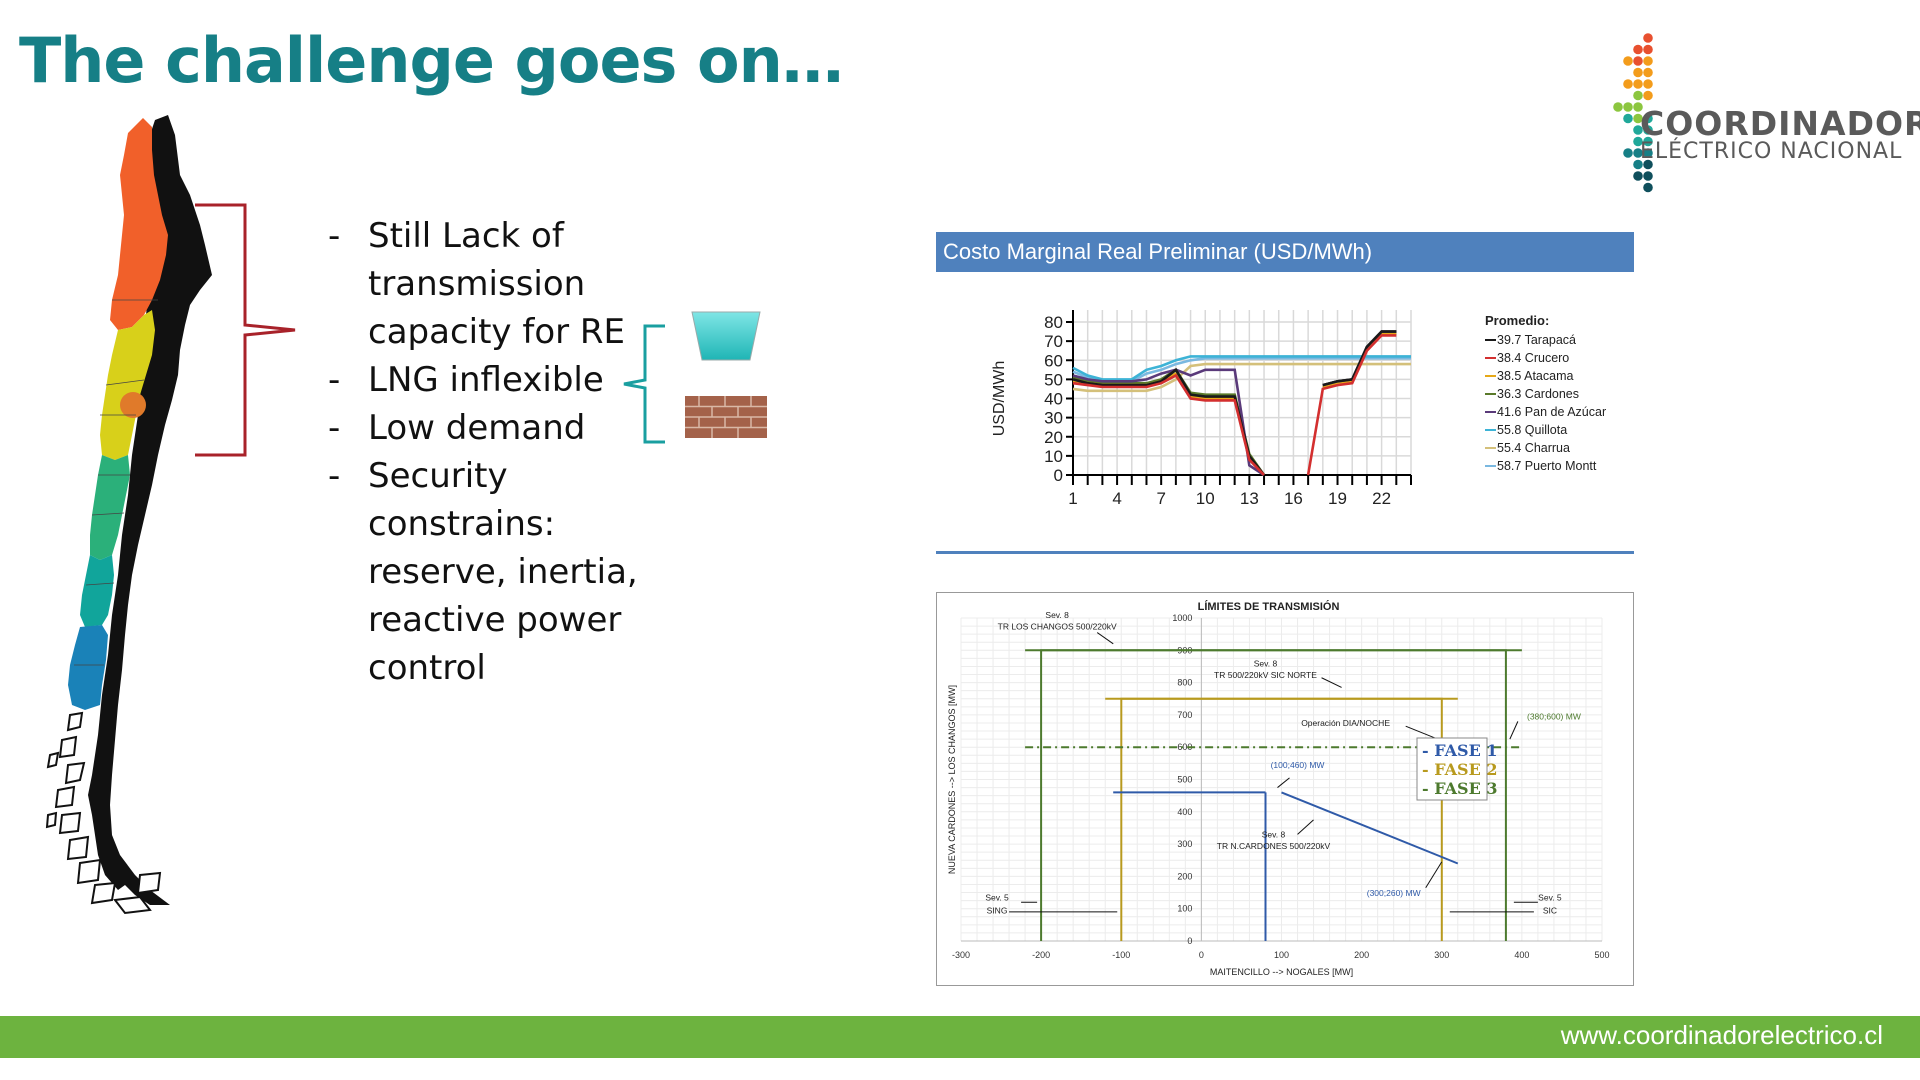 The width and height of the screenshot is (1920, 1080). What do you see at coordinates (1345, 723) in the screenshot?
I see `annotation: Operación DIA/NOCHE` at bounding box center [1345, 723].